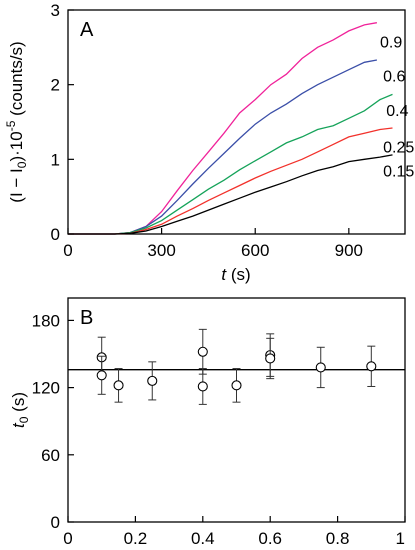  I want to click on panel-a-x-ticks: 0 300 600 900, so click(213, 244).